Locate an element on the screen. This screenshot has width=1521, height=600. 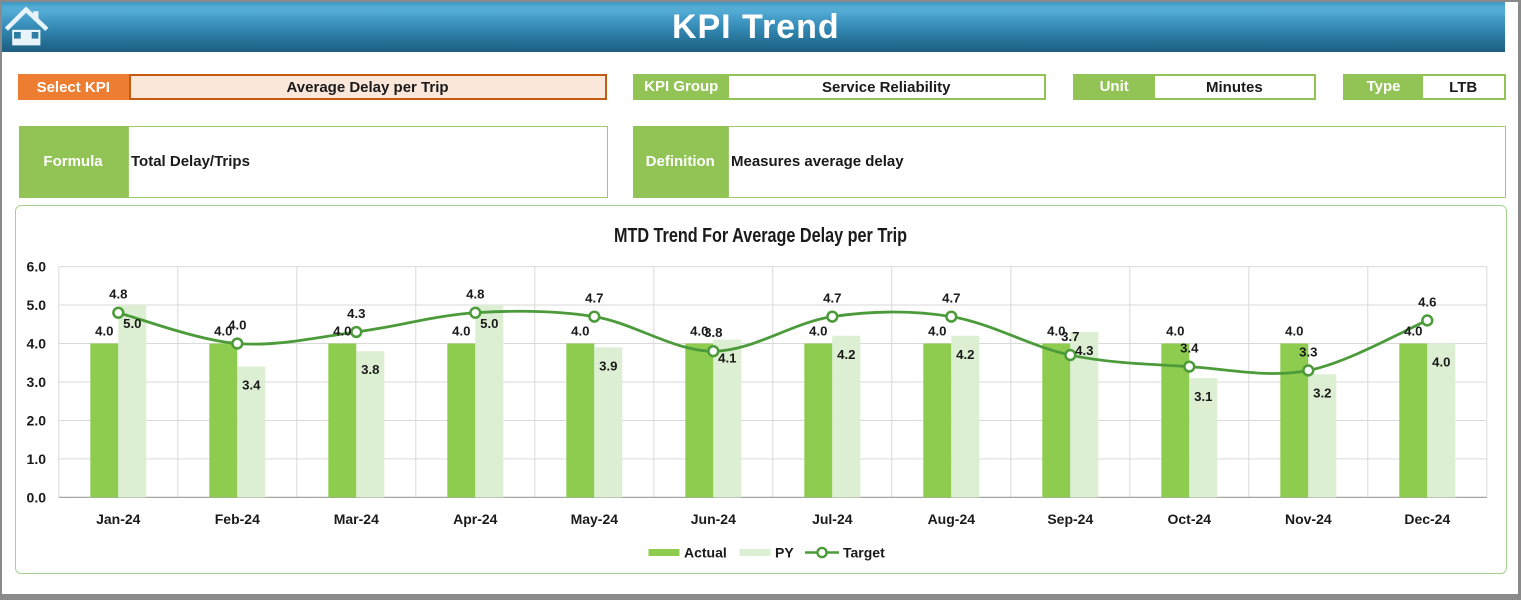
svg-text: 4.6 is located at coordinates (1427, 301).